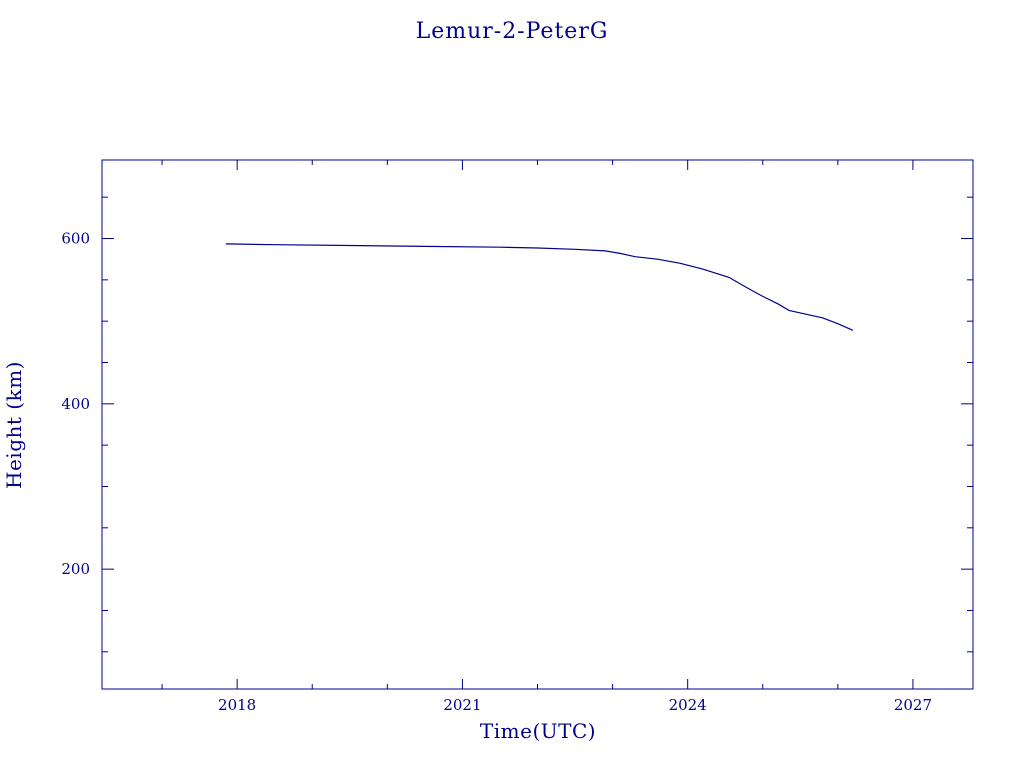 This screenshot has width=1024, height=768. I want to click on x-axis-label: Time(UTC), so click(538, 731).